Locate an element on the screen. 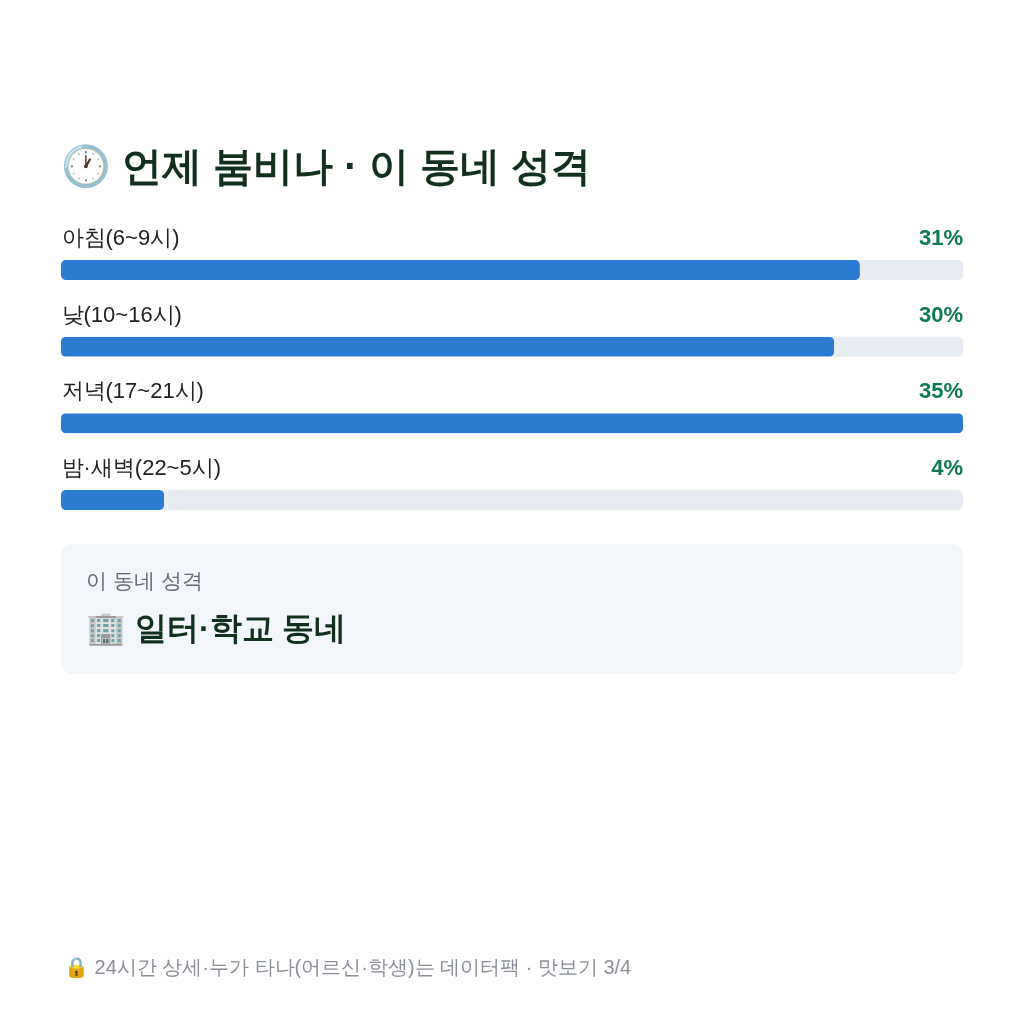 This screenshot has height=1024, width=1024. y-tick-label: 밤·새벽(22~5시) is located at coordinates (141, 468).